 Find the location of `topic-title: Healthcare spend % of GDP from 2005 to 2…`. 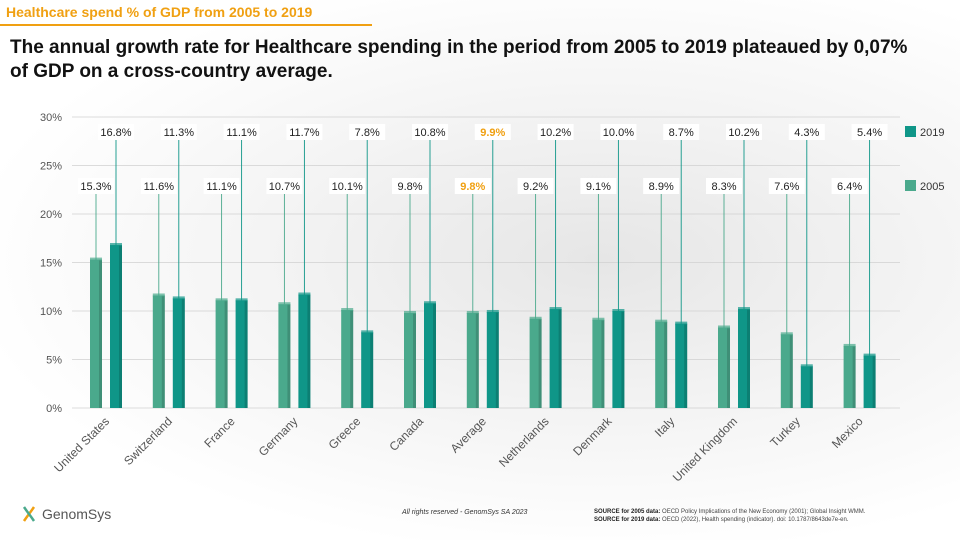

topic-title: Healthcare spend % of GDP from 2005 to 2… is located at coordinates (159, 12).